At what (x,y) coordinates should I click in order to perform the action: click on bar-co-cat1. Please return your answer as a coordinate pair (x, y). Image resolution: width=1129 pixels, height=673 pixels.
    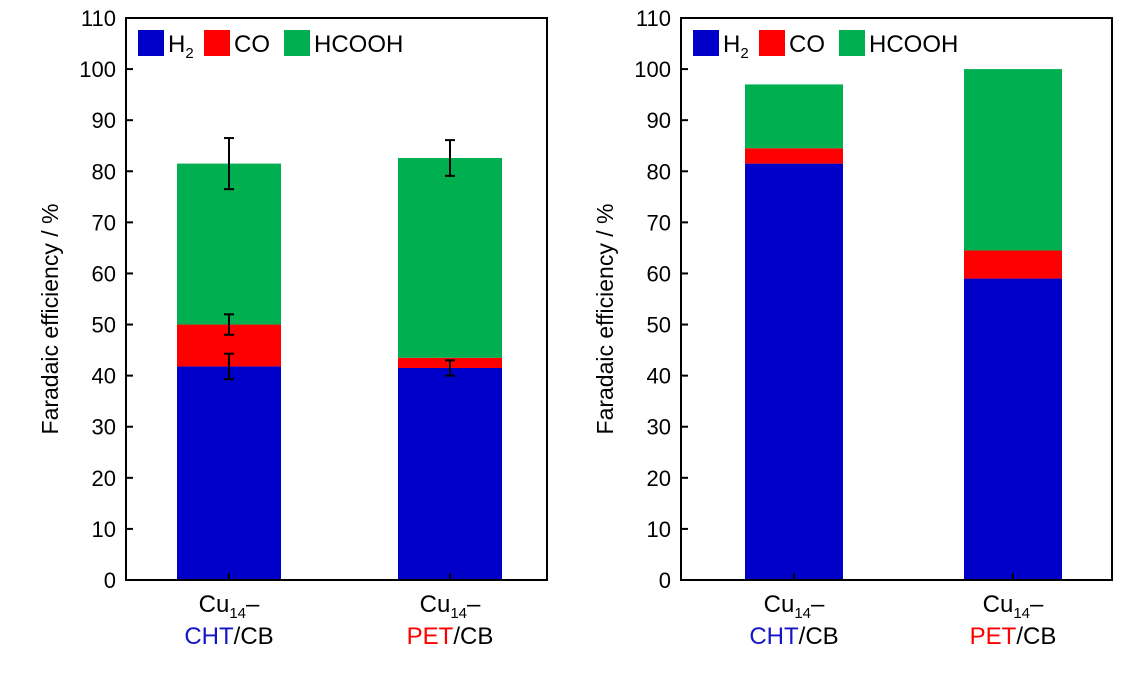
    Looking at the image, I should click on (1013, 264).